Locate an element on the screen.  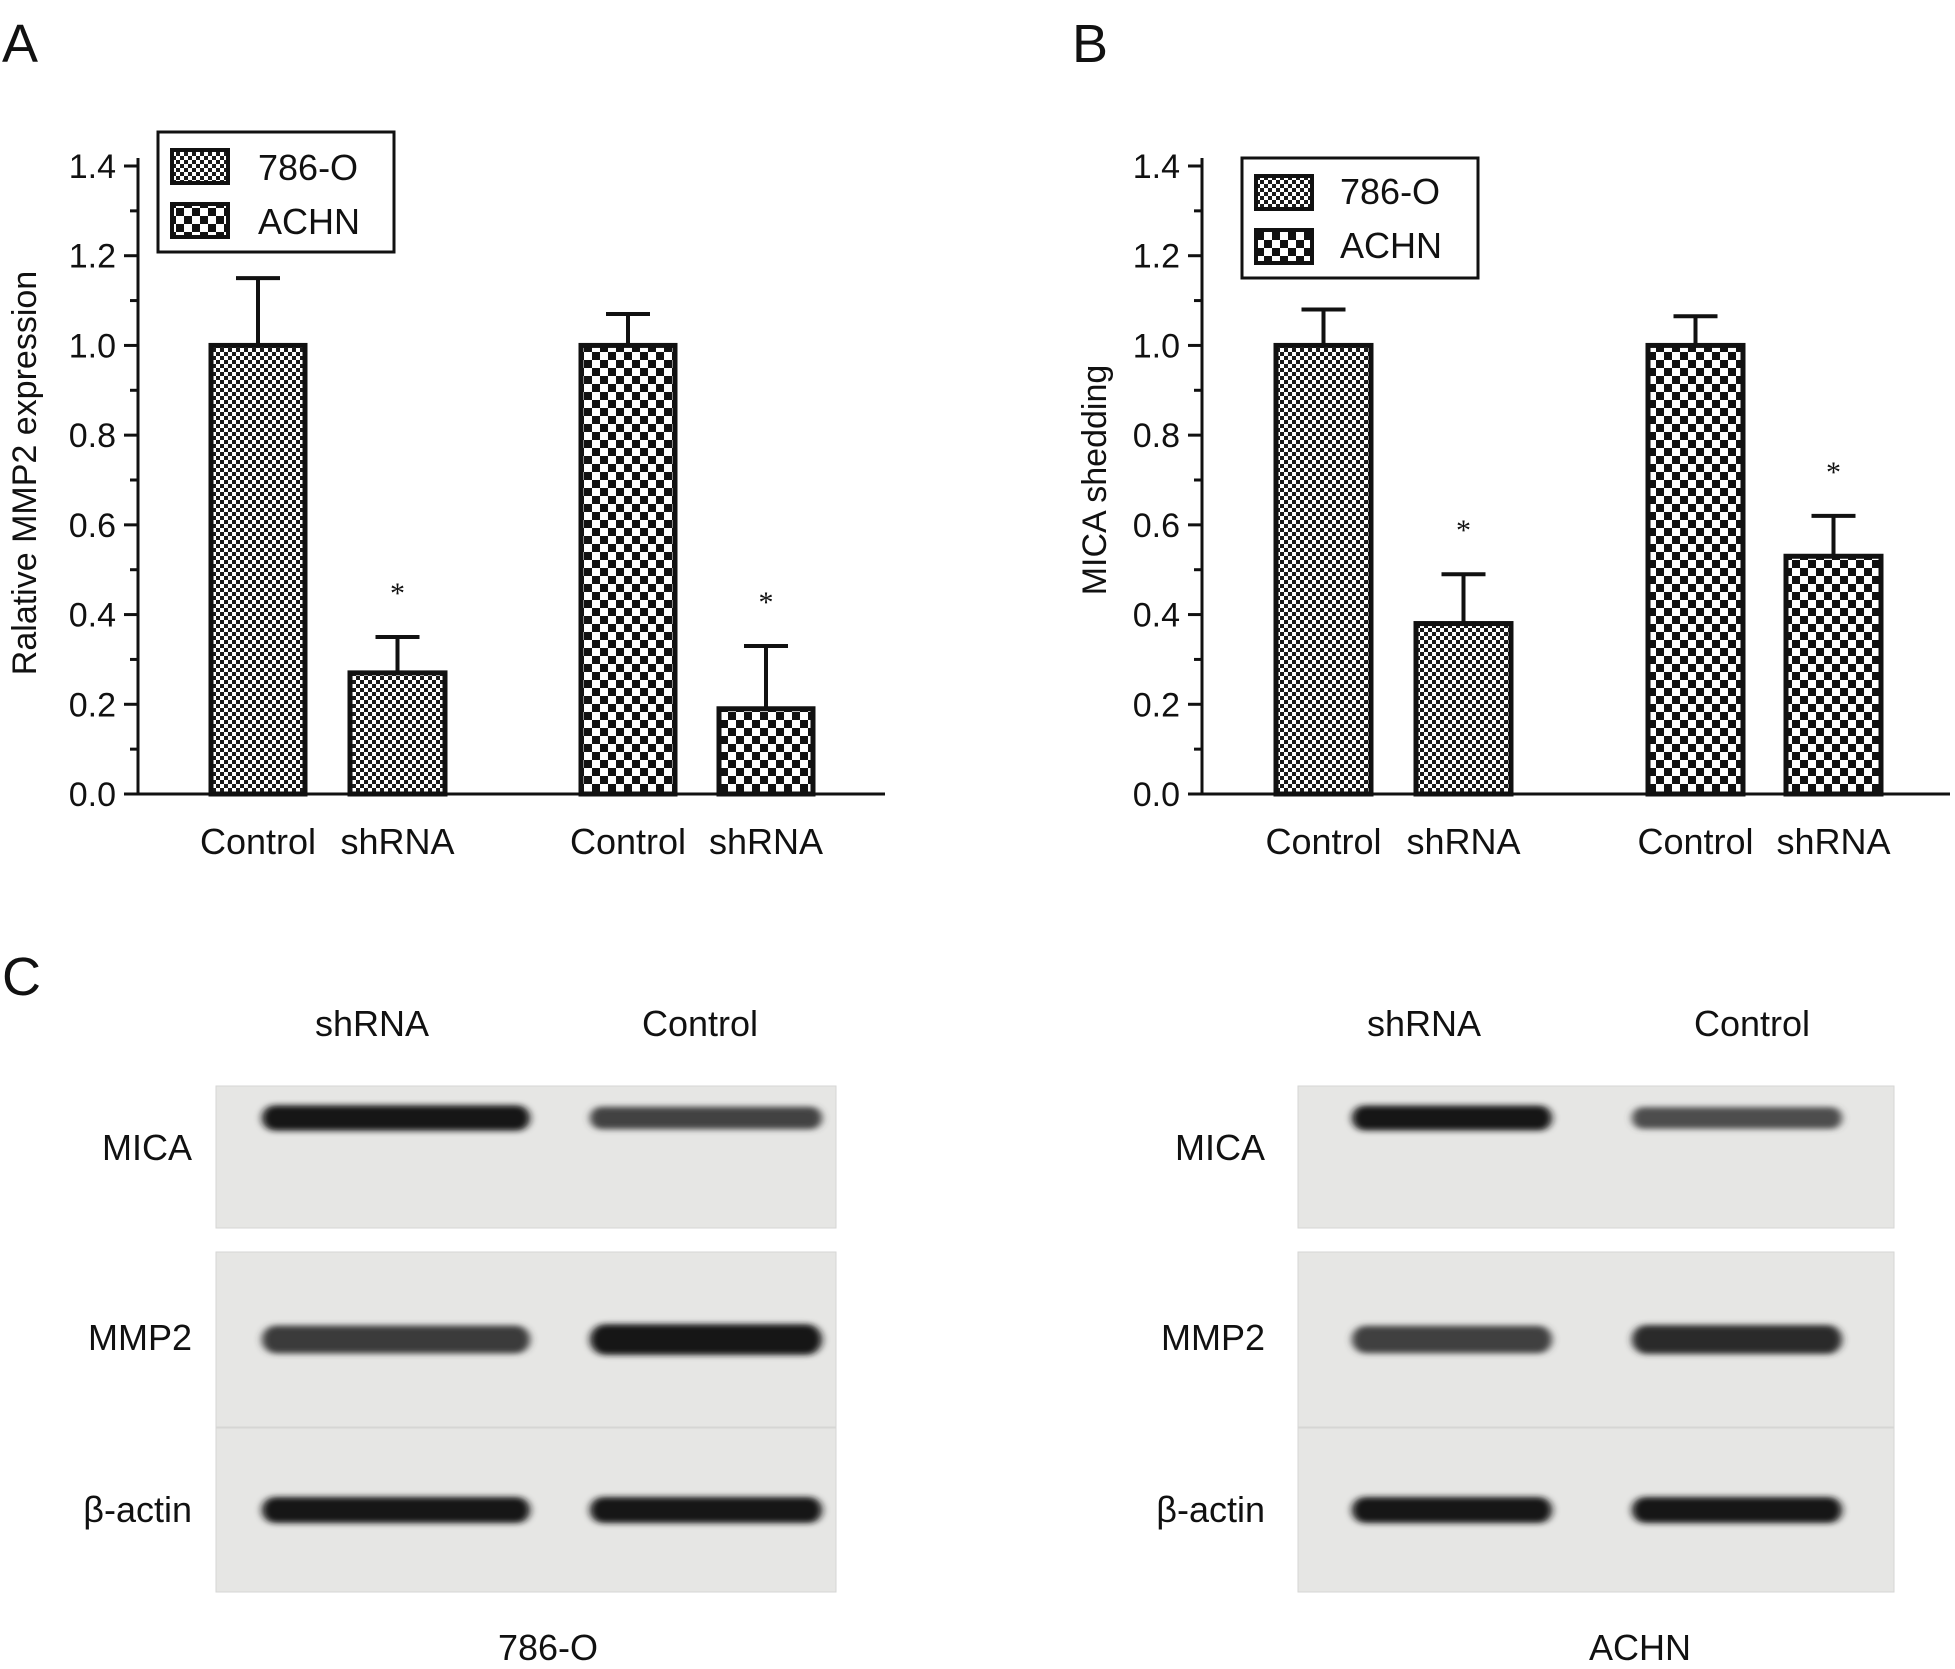
bar-b-786o-control is located at coordinates (1323, 569).